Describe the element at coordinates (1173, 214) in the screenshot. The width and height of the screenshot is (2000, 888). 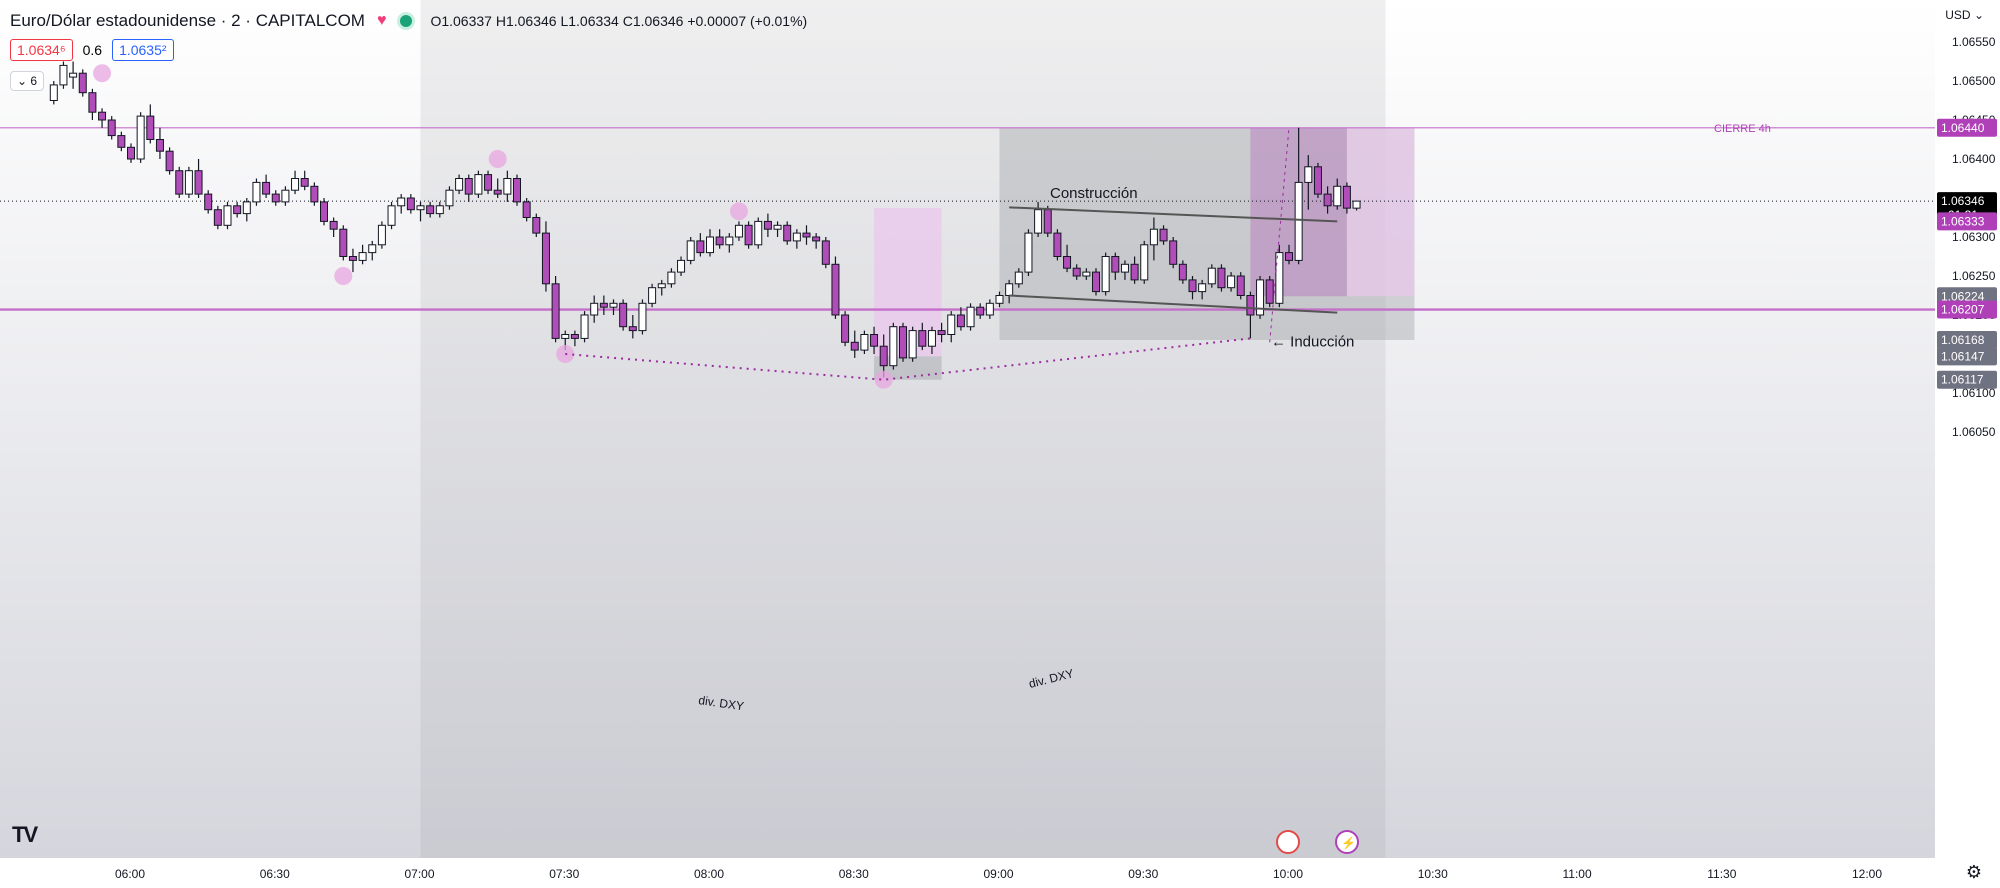
I see `construccion-upper-line` at that location.